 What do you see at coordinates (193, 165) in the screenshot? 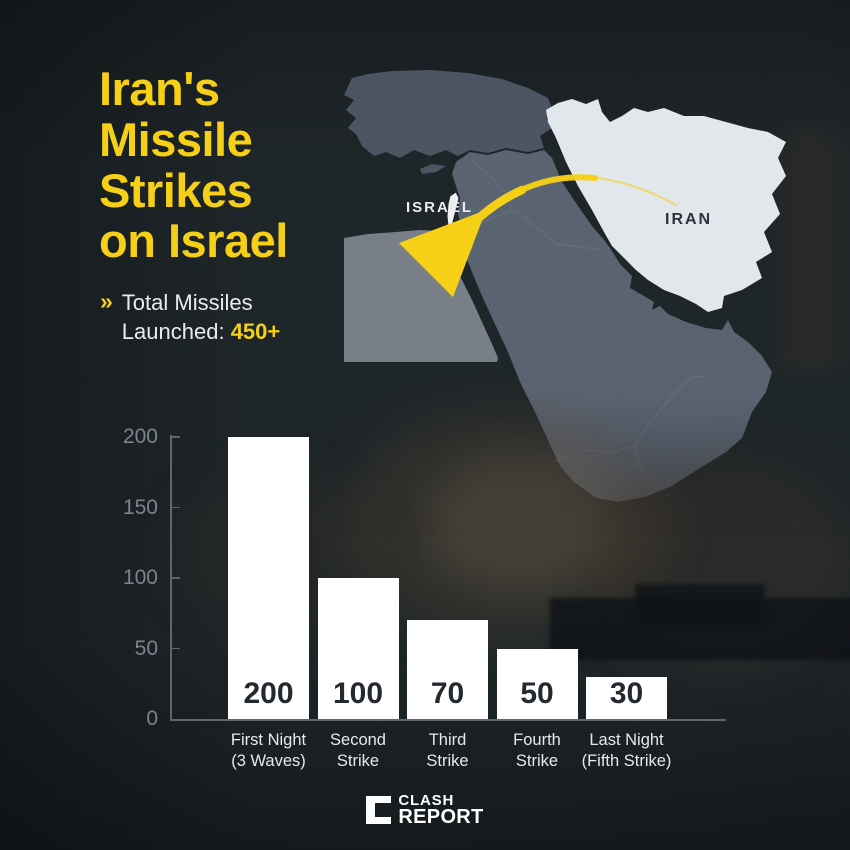
I see `page-title: Iran's Missile Strikes on Israel` at bounding box center [193, 165].